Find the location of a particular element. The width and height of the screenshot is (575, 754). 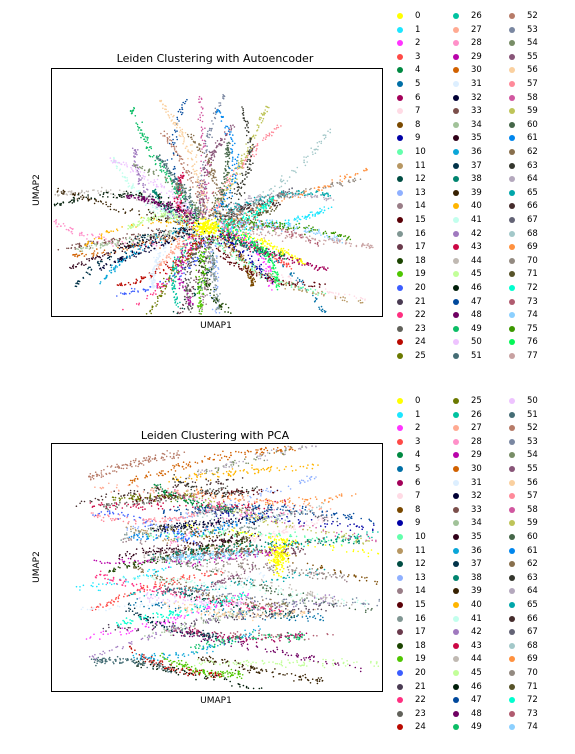

legend-label: 22 is located at coordinates (420, 315).